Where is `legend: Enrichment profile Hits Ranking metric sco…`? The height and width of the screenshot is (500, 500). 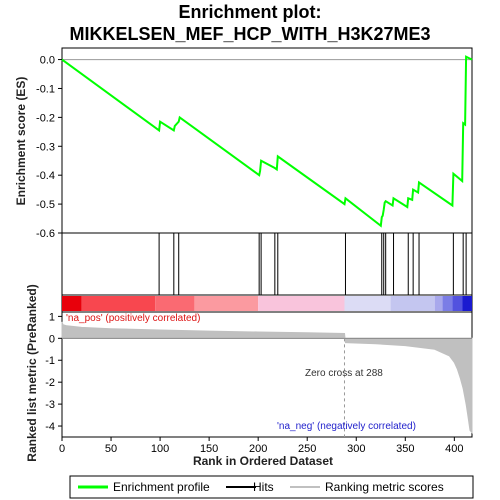
legend: Enrichment profile Hits Ranking metric sco… is located at coordinates (261, 487).